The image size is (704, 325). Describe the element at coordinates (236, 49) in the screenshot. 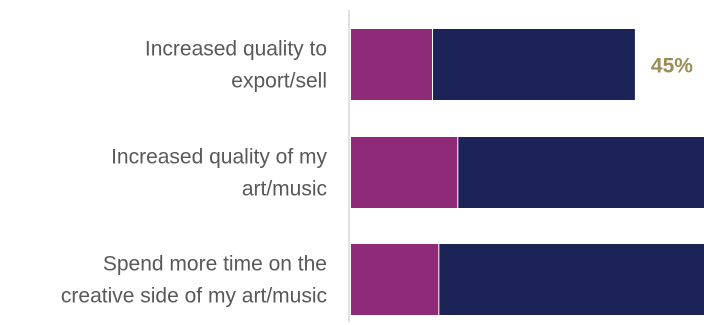

I see `category-label-line: Increased quality to` at that location.